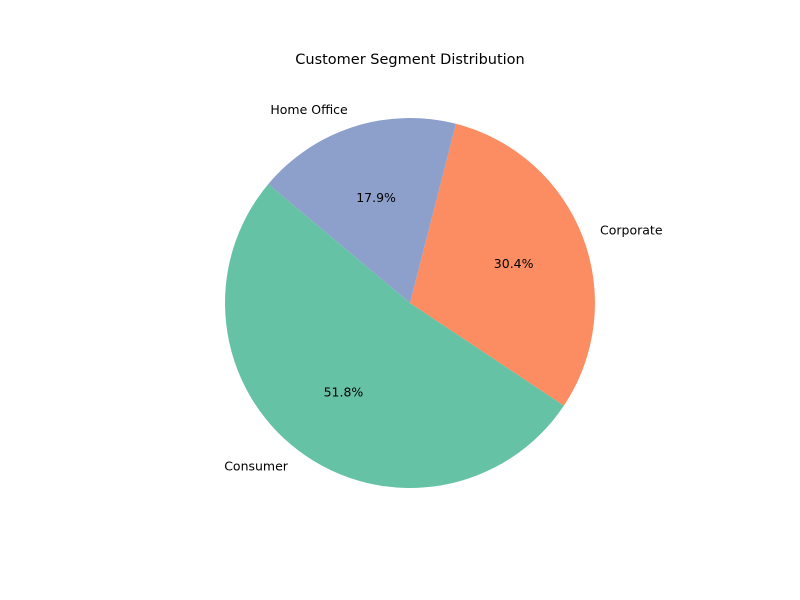  What do you see at coordinates (376, 197) in the screenshot?
I see `slice-percent-home-office: 17.9%` at bounding box center [376, 197].